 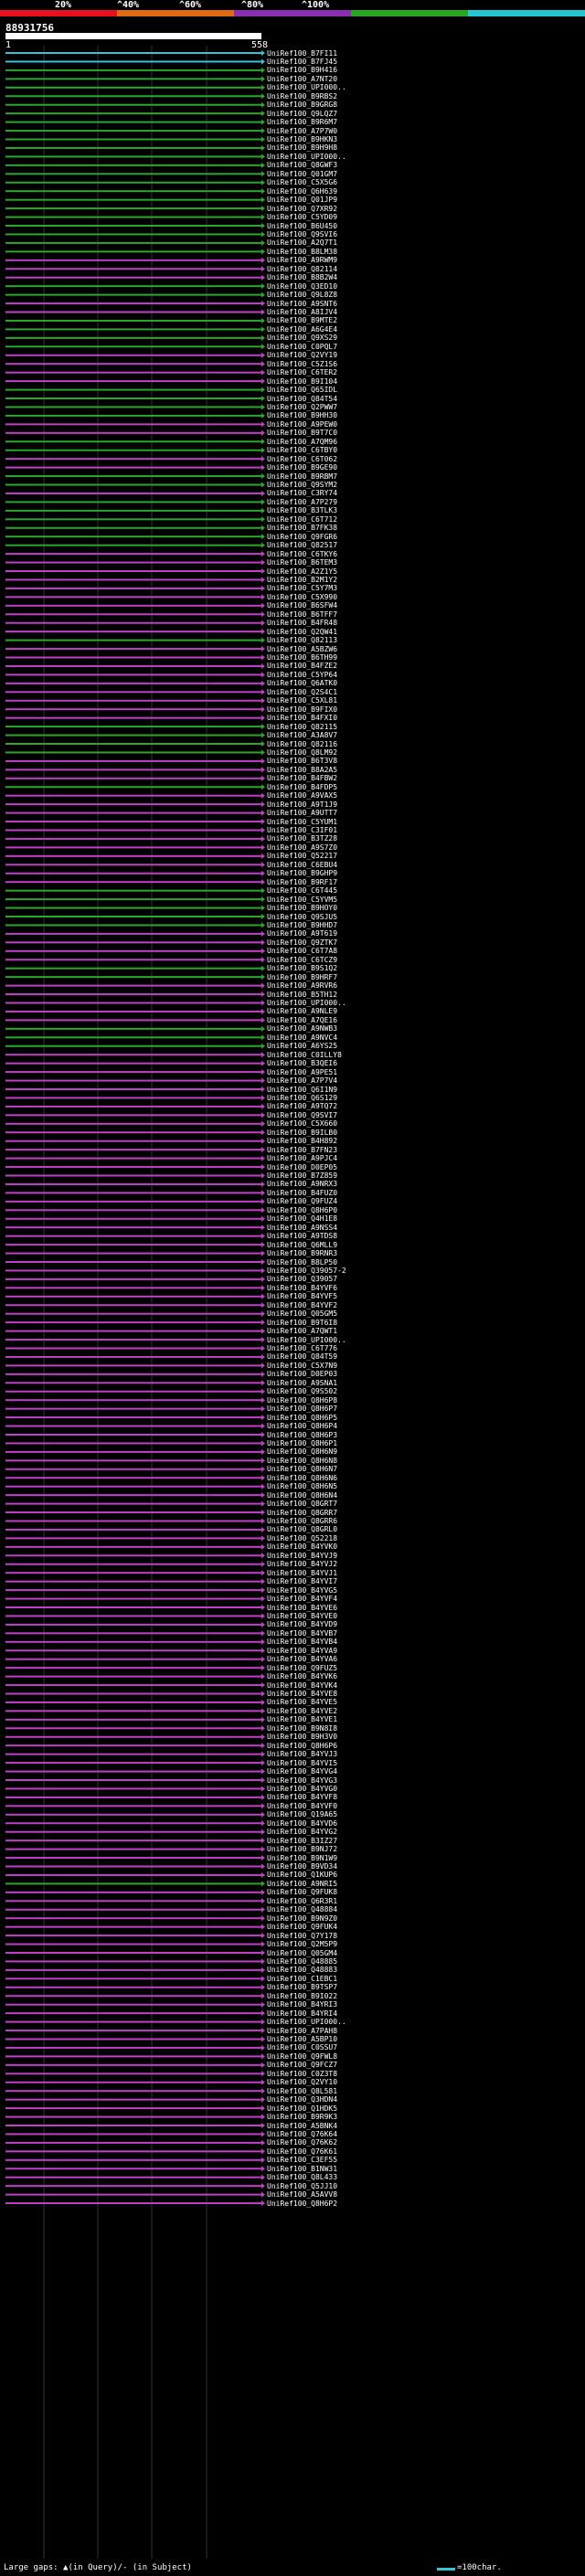 What do you see at coordinates (302, 976) in the screenshot?
I see `hit-label: UniRef100_B9HRF7` at bounding box center [302, 976].